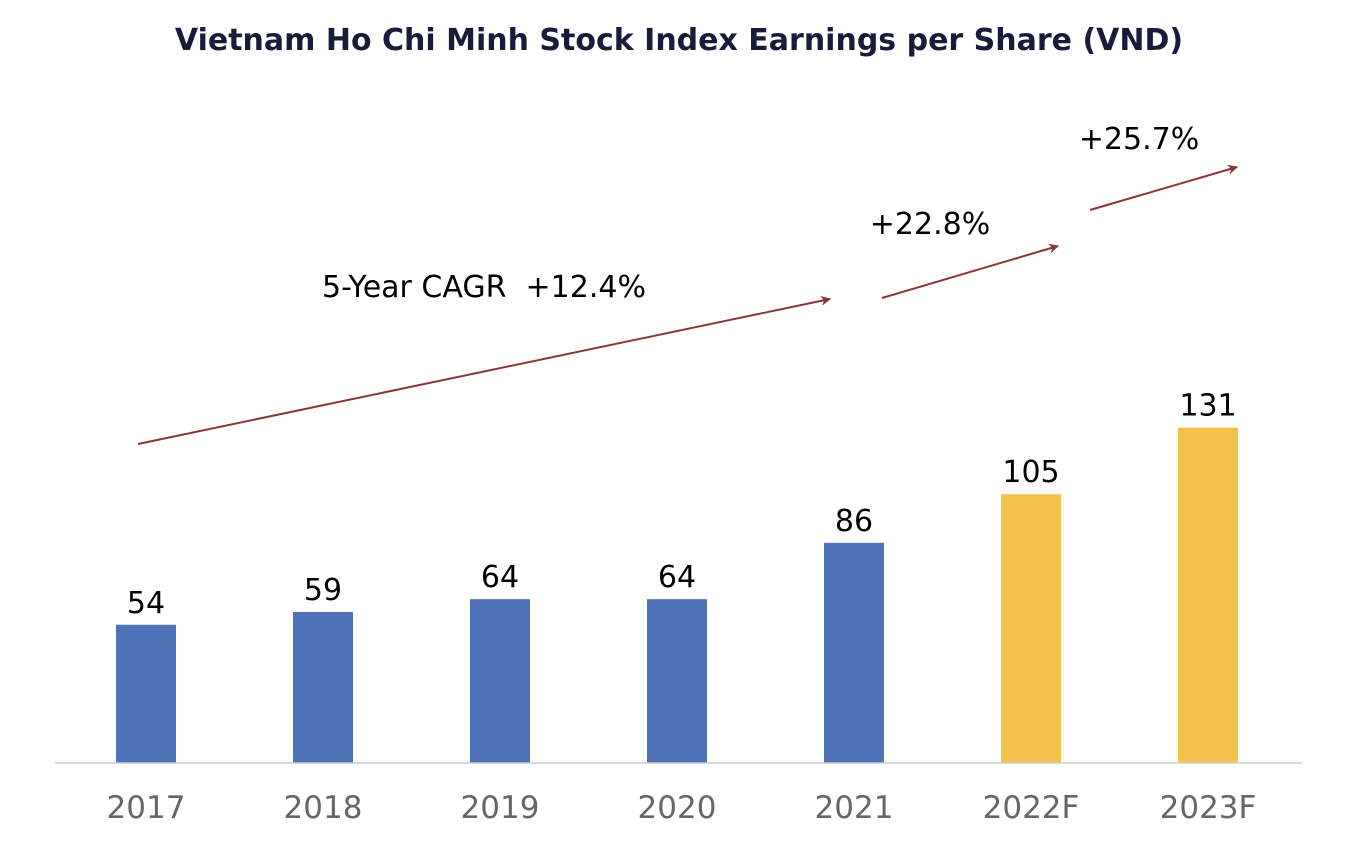 This screenshot has width=1358, height=853. I want to click on bar-2017, so click(146, 693).